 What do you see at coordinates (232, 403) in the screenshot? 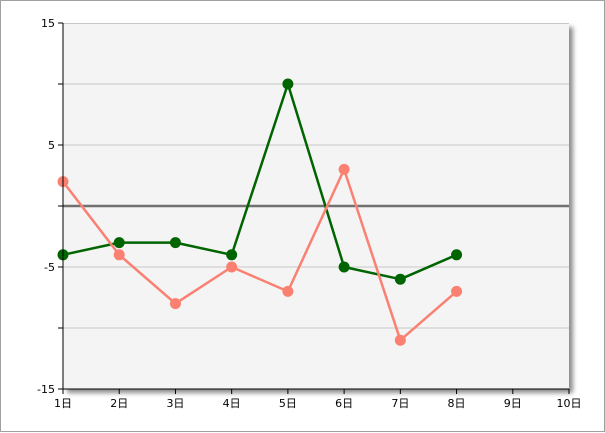
I see `x-tick-label: 4日` at bounding box center [232, 403].